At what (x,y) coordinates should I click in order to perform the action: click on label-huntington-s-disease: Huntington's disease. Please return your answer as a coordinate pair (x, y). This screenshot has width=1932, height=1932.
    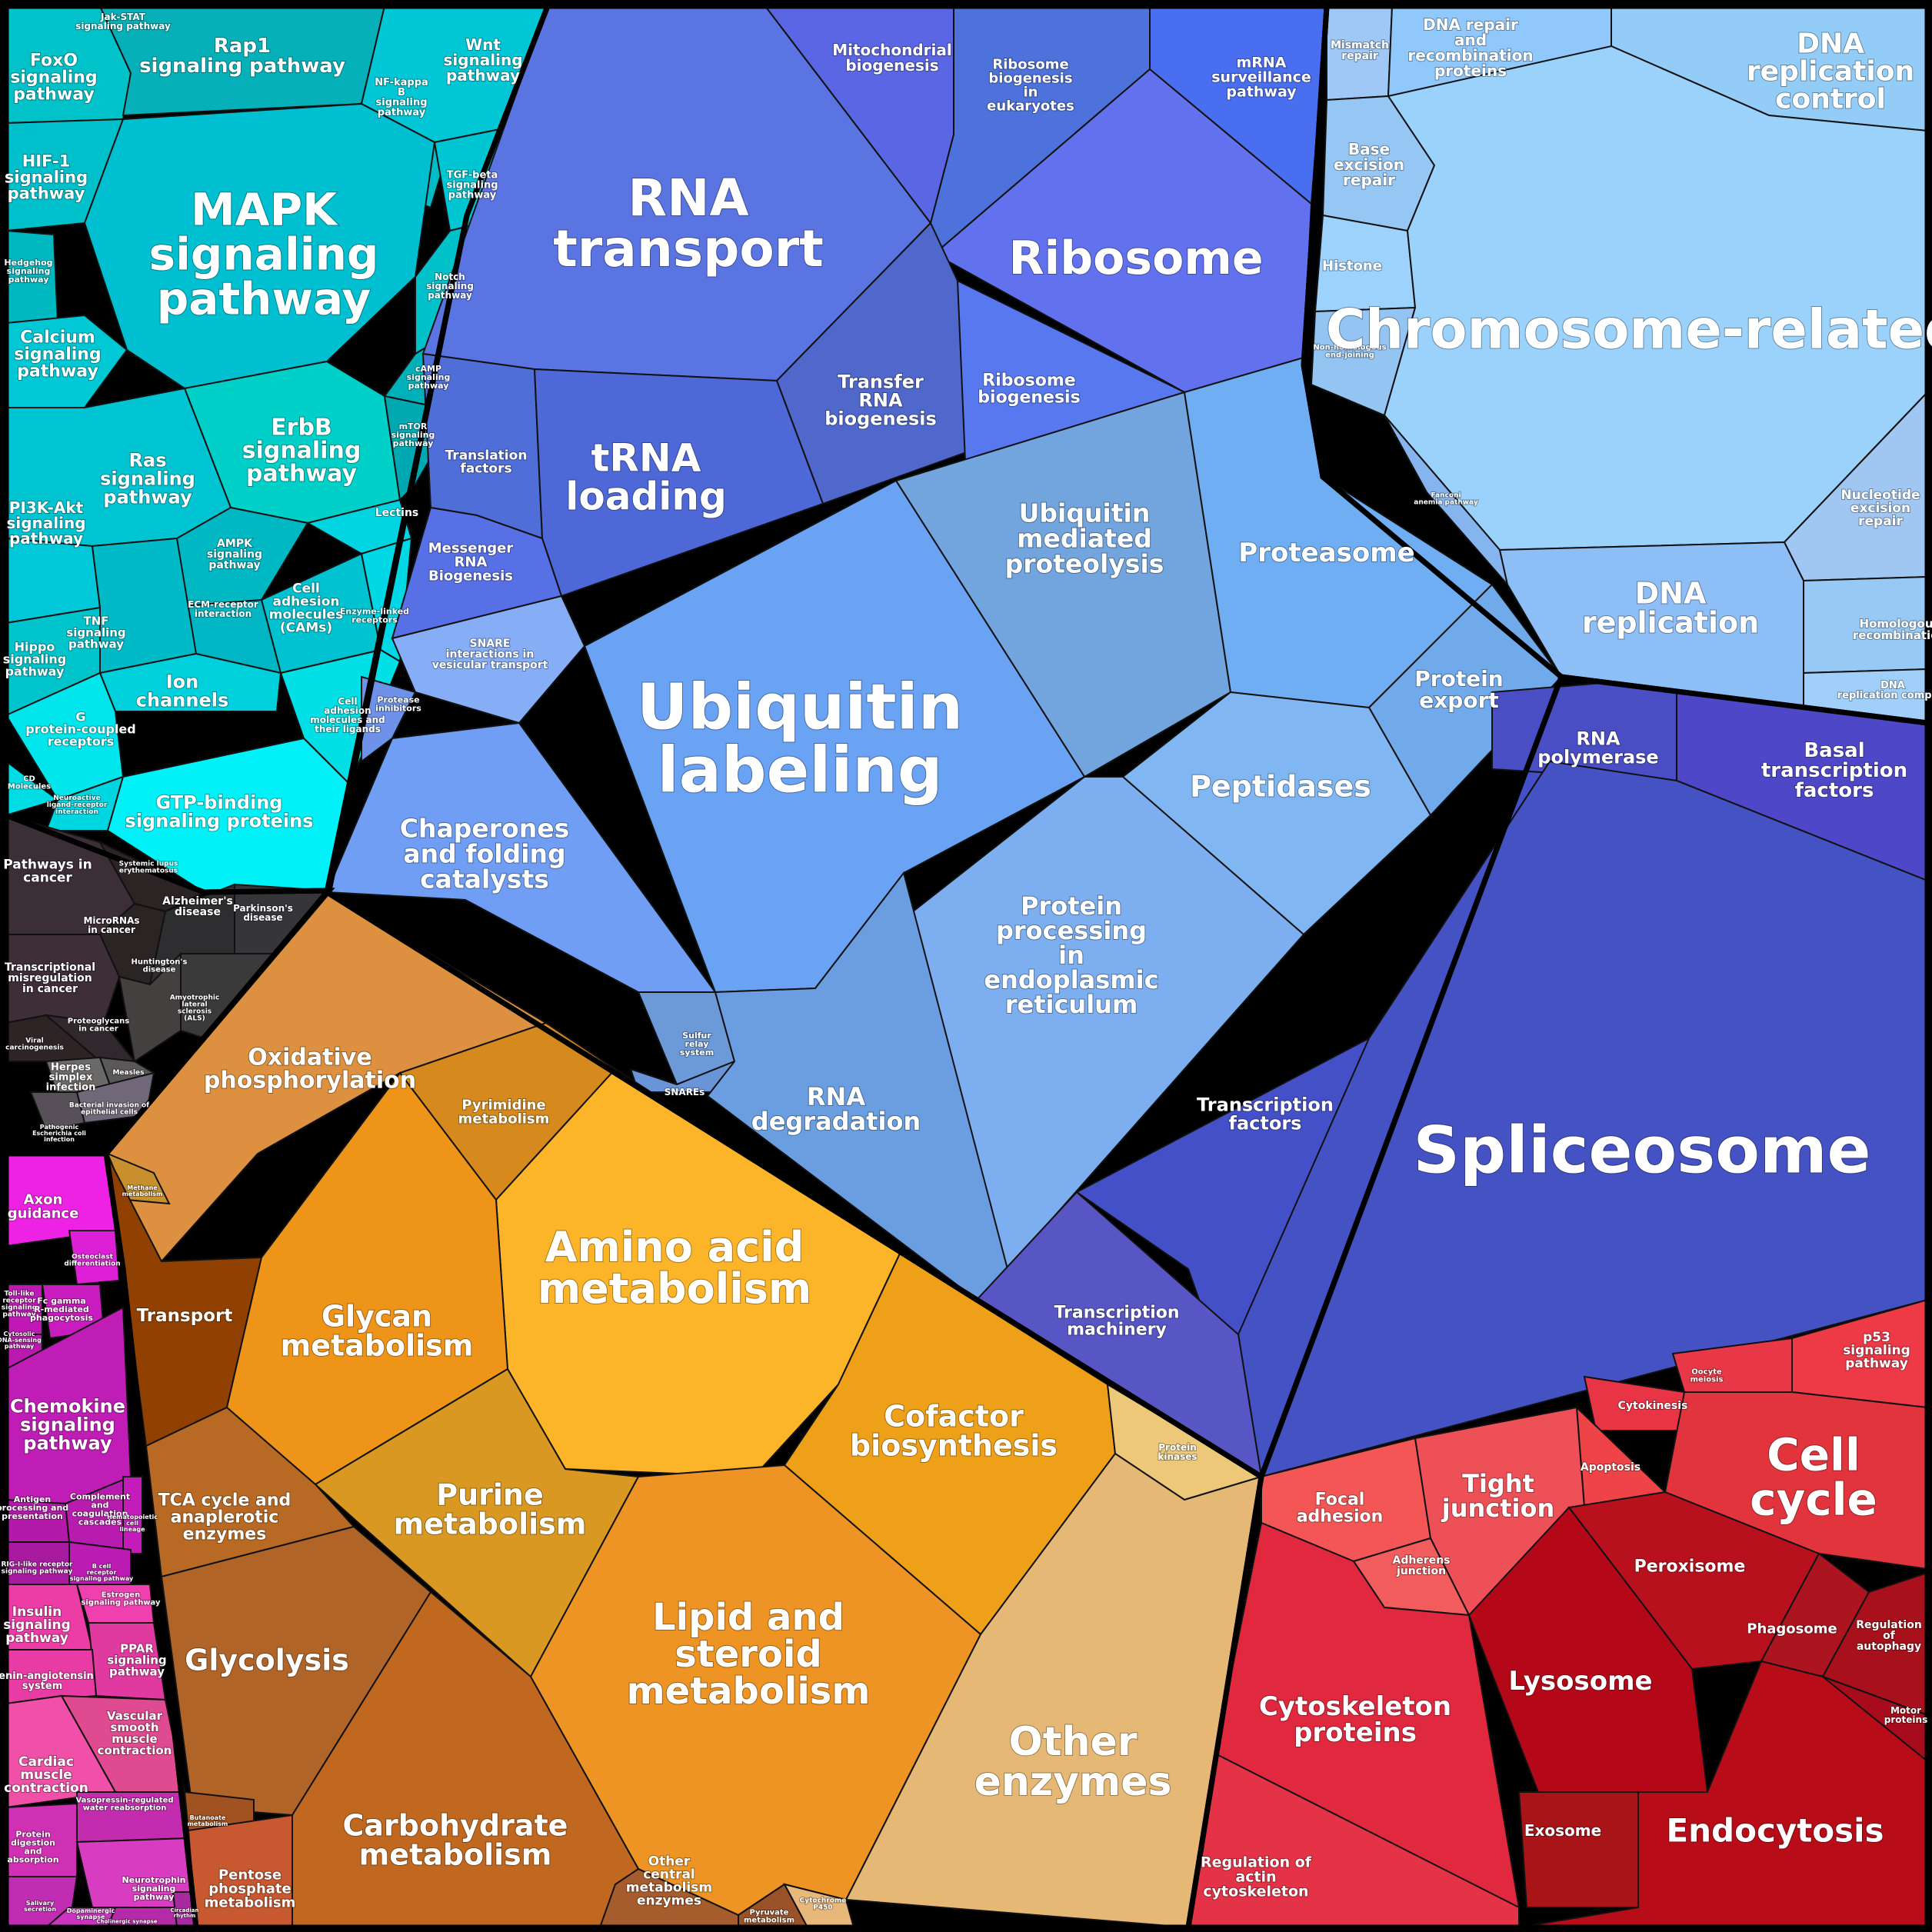
    Looking at the image, I should click on (160, 966).